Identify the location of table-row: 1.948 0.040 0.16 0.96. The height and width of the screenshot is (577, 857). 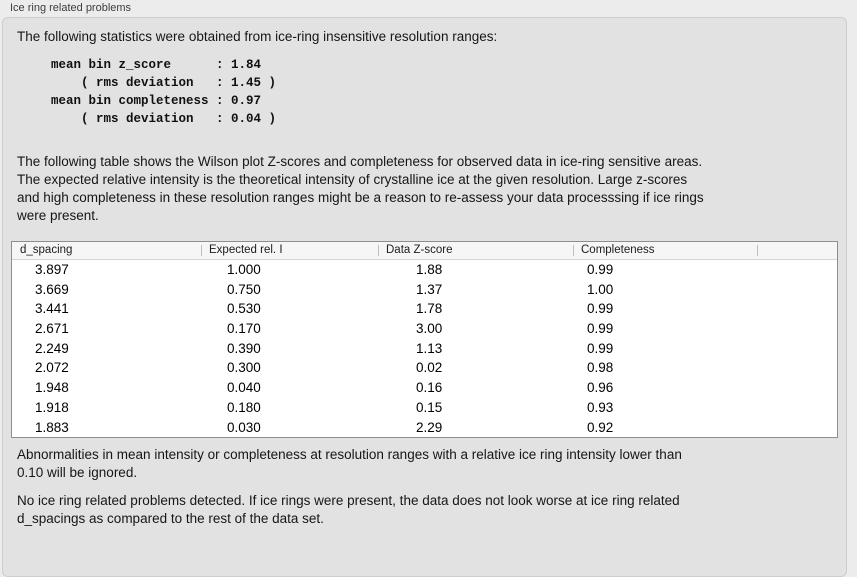
(424, 388).